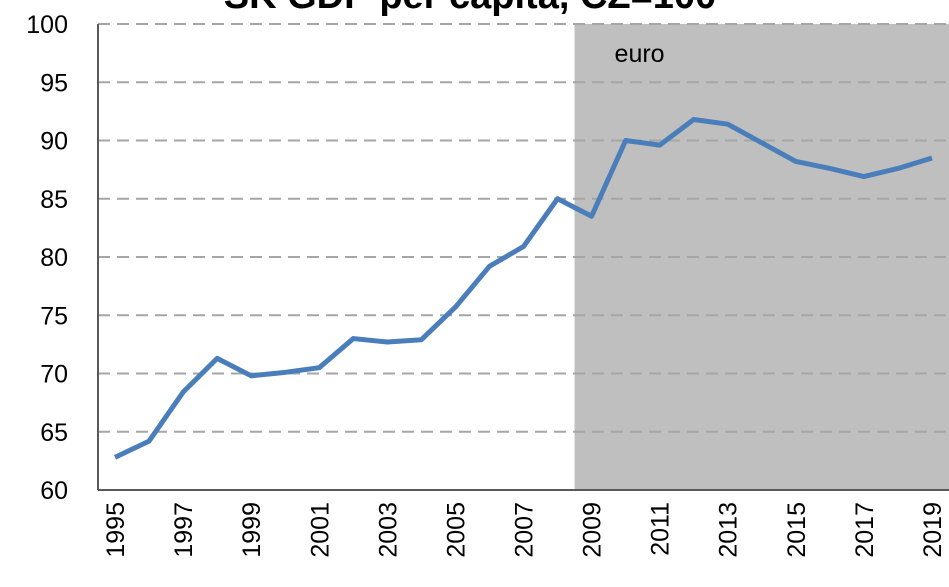 Image resolution: width=949 pixels, height=587 pixels. What do you see at coordinates (865, 530) in the screenshot?
I see `x-tick-label: 2017` at bounding box center [865, 530].